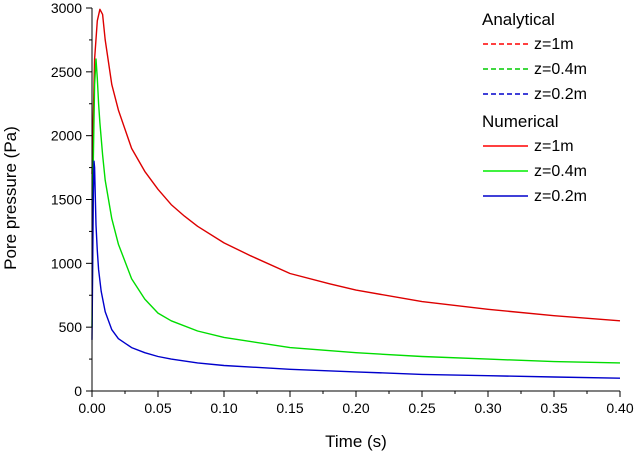 Image resolution: width=635 pixels, height=454 pixels. What do you see at coordinates (520, 121) in the screenshot?
I see `legend-group-title: Numerical` at bounding box center [520, 121].